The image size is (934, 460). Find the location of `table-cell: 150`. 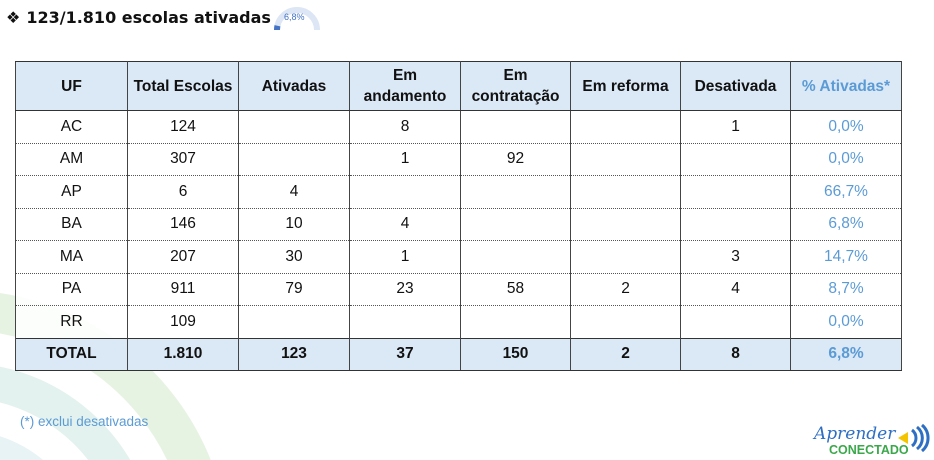

table-cell: 150 is located at coordinates (515, 354).